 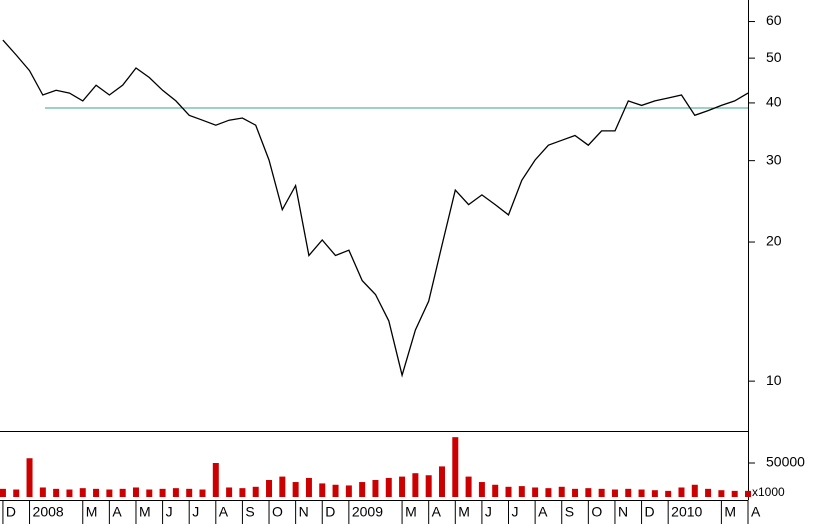 I want to click on y-tick-label: 20, so click(x=774, y=241).